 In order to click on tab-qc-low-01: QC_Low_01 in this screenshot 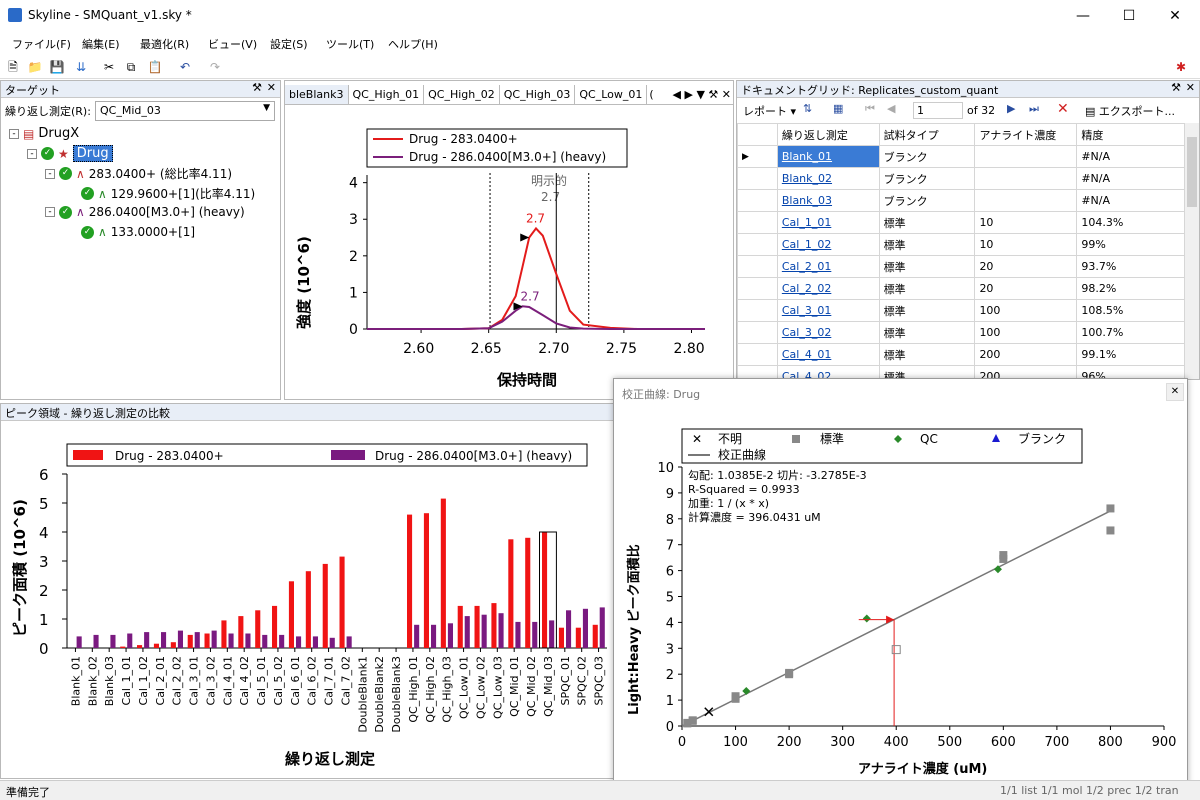, I will do `click(611, 94)`.